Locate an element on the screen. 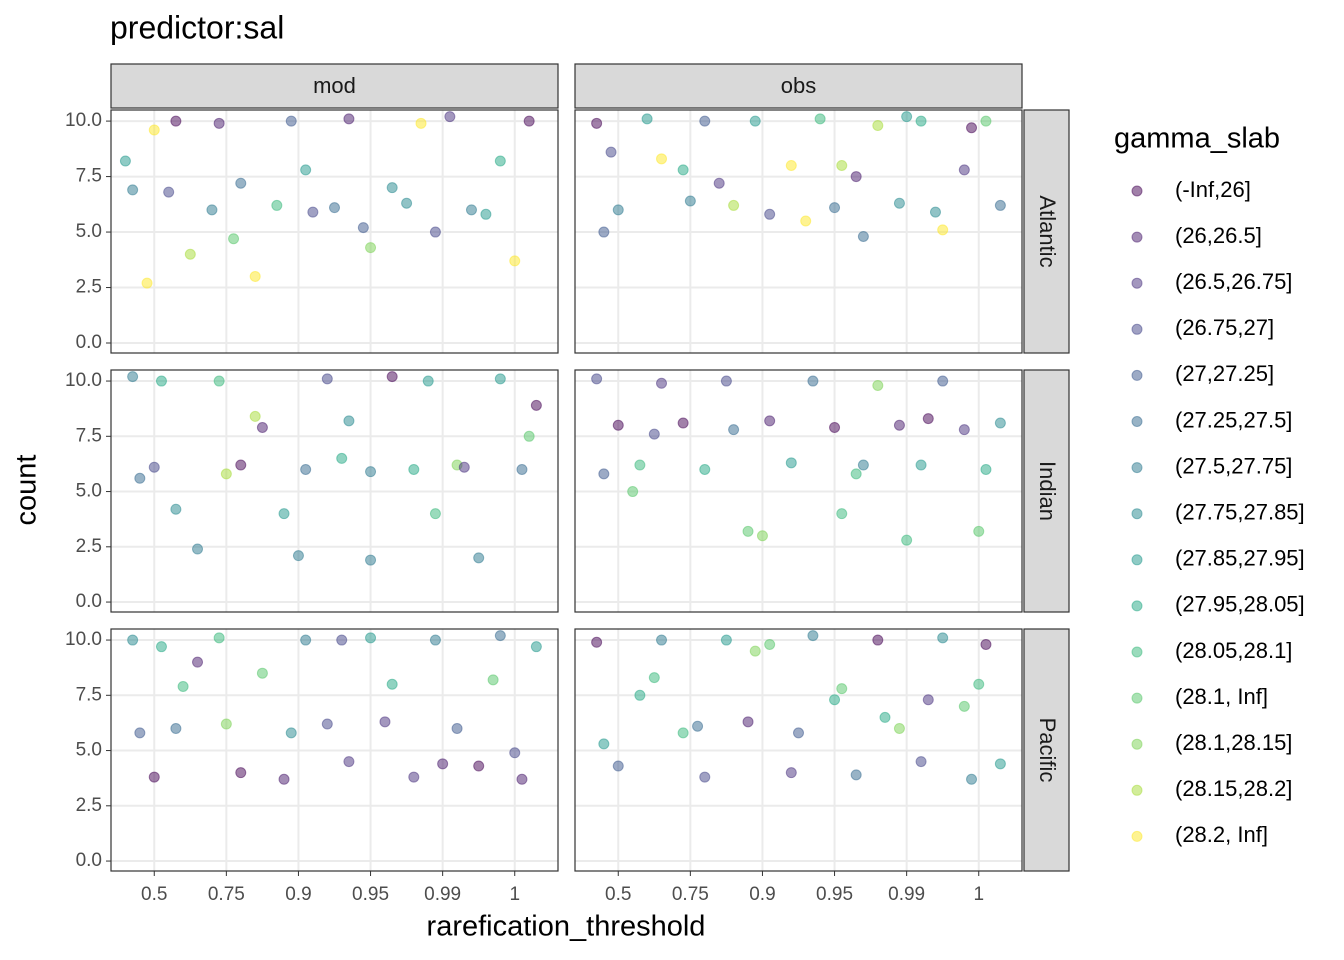 The width and height of the screenshot is (1344, 960). legend-label: (26.75,27] is located at coordinates (1224, 327).